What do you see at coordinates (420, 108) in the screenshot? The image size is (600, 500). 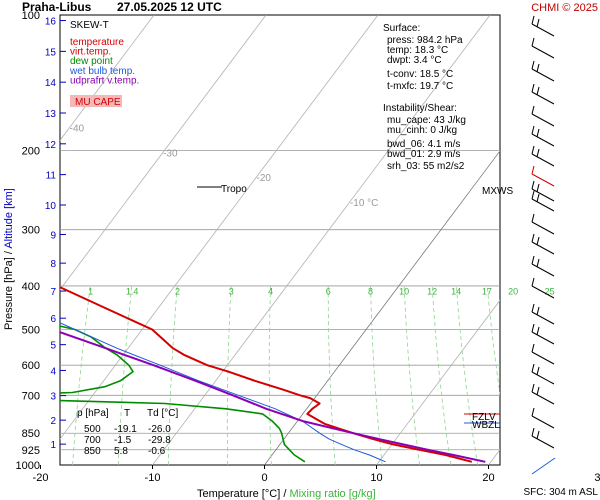 I see `instability-heading: Instability/Shear:` at bounding box center [420, 108].